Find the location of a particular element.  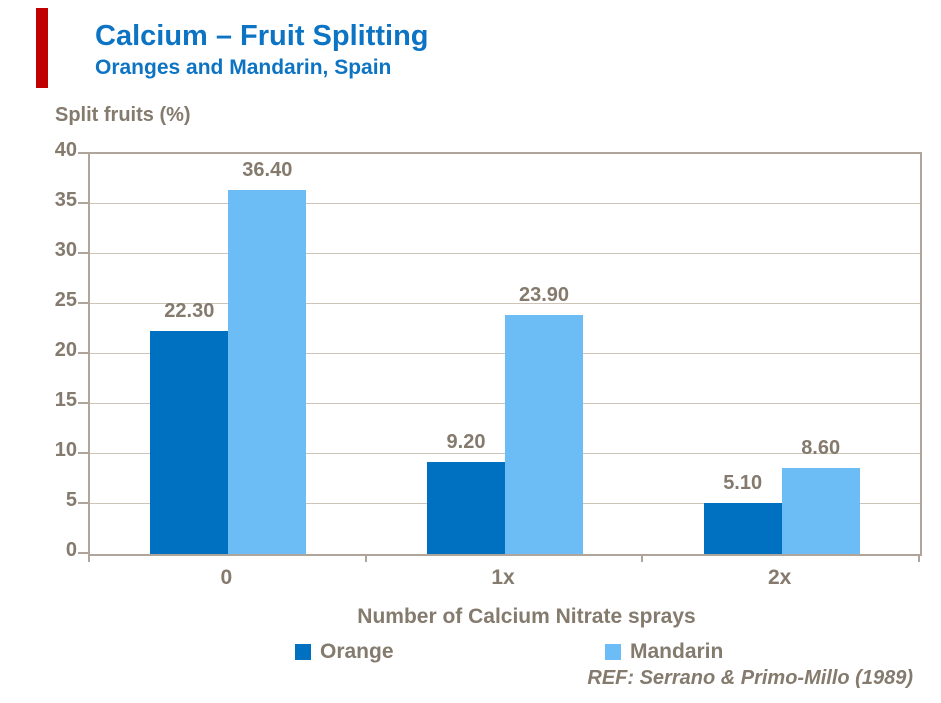

x-axis-title: Number of Calcium Nitrate sprays is located at coordinates (526, 616).